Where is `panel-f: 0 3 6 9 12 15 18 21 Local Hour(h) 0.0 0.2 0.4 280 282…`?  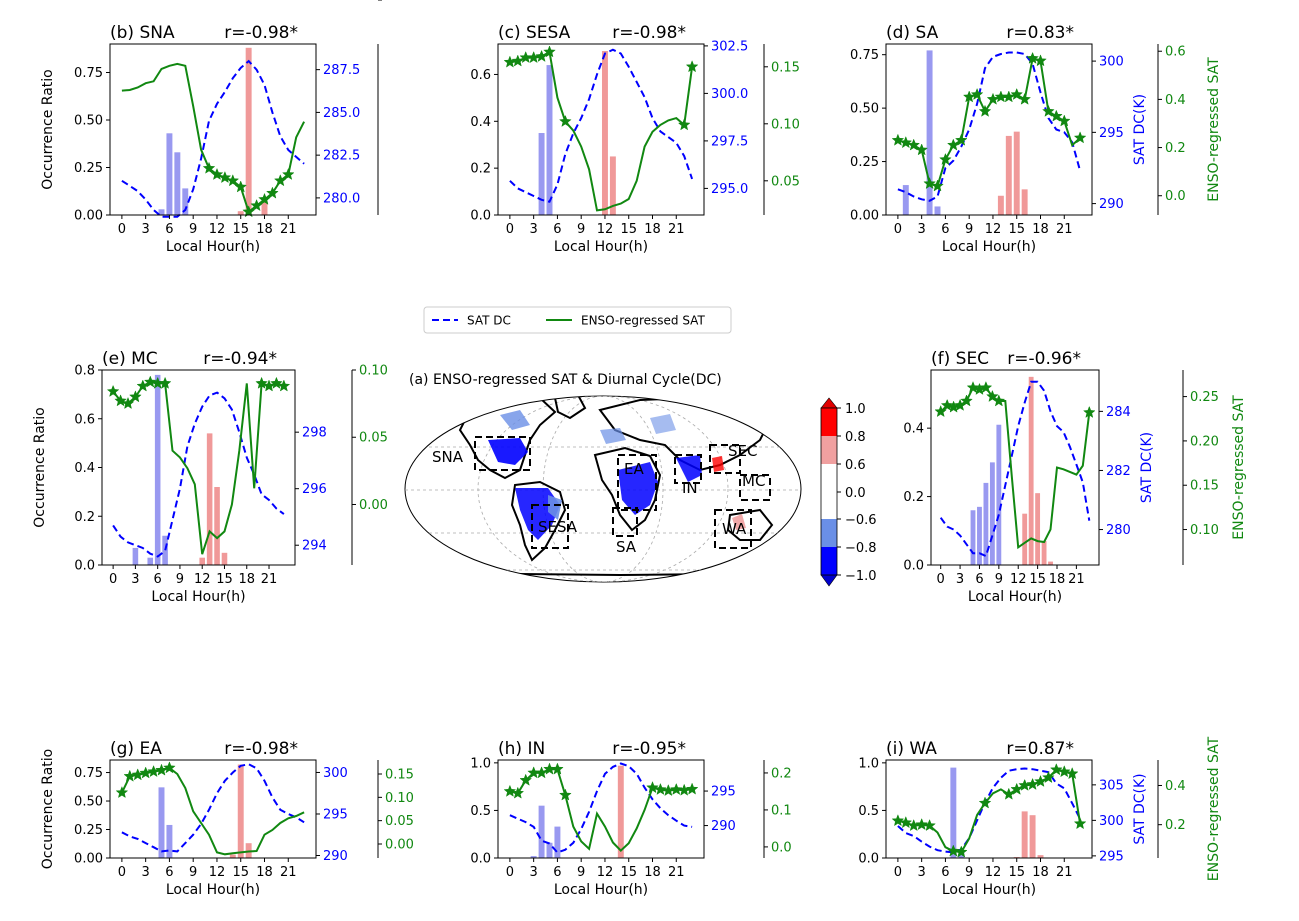
panel-f: 0 3 6 9 12 15 18 21 Local Hour(h) 0.0 0.2 0.4 280 282… is located at coordinates (1075, 477).